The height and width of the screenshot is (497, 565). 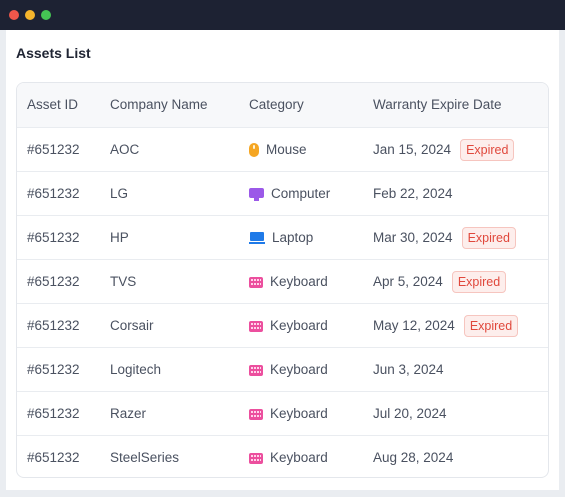 I want to click on minimize-window-button, so click(x=30, y=15).